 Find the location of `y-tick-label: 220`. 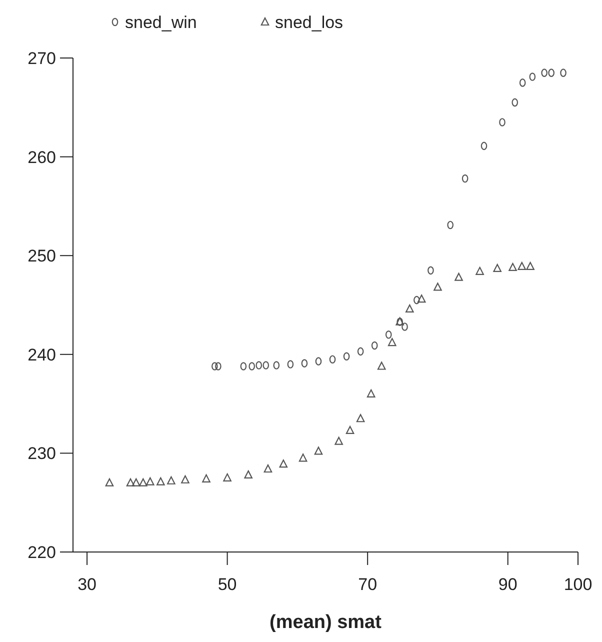

y-tick-label: 220 is located at coordinates (42, 552).